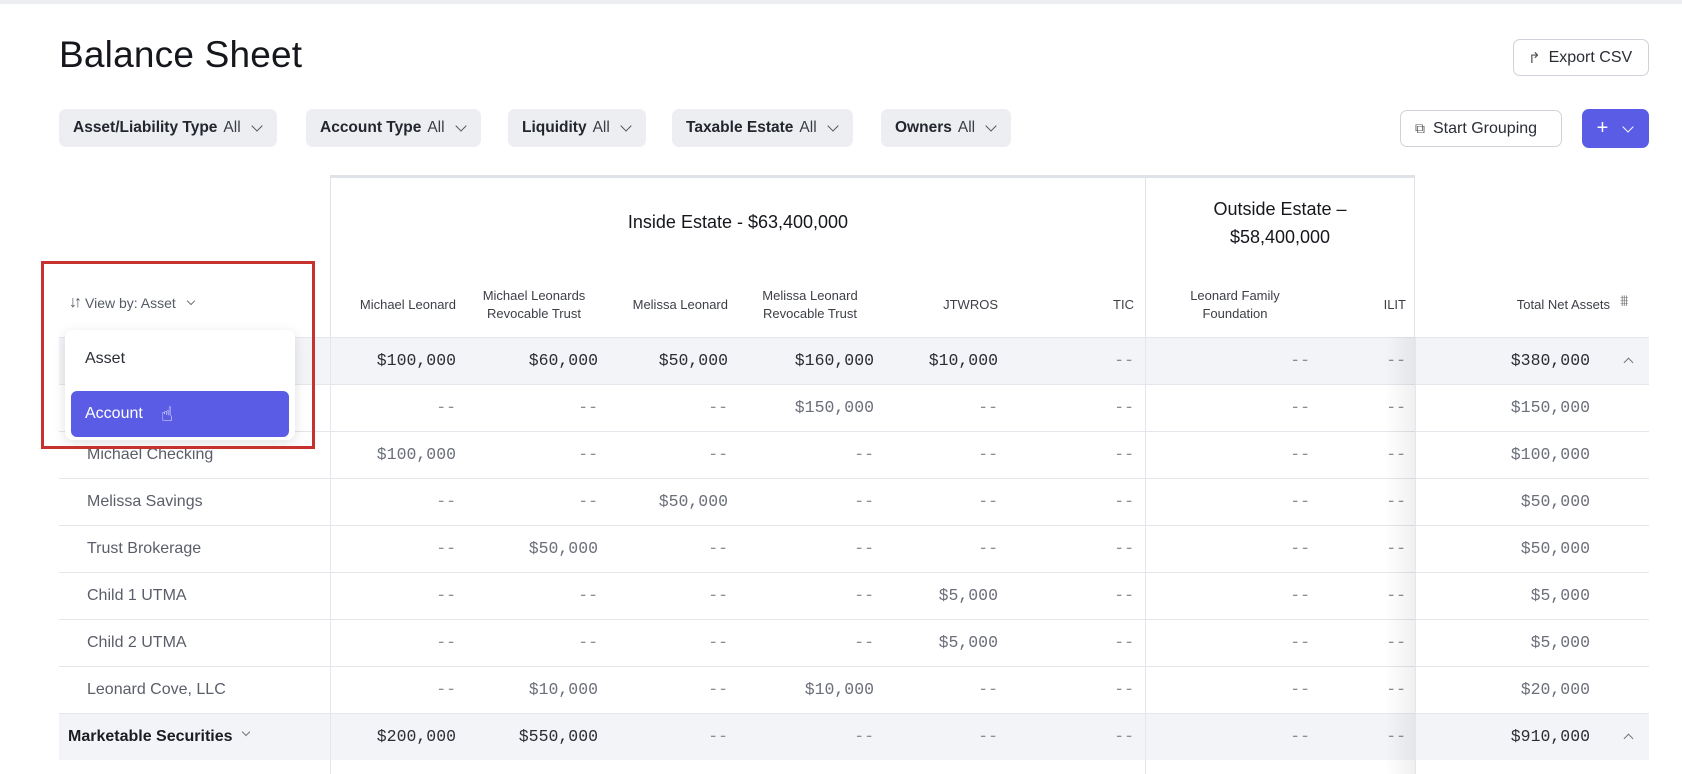 This screenshot has width=1682, height=774. What do you see at coordinates (1624, 301) in the screenshot?
I see `column-settings-icon: ⩩` at bounding box center [1624, 301].